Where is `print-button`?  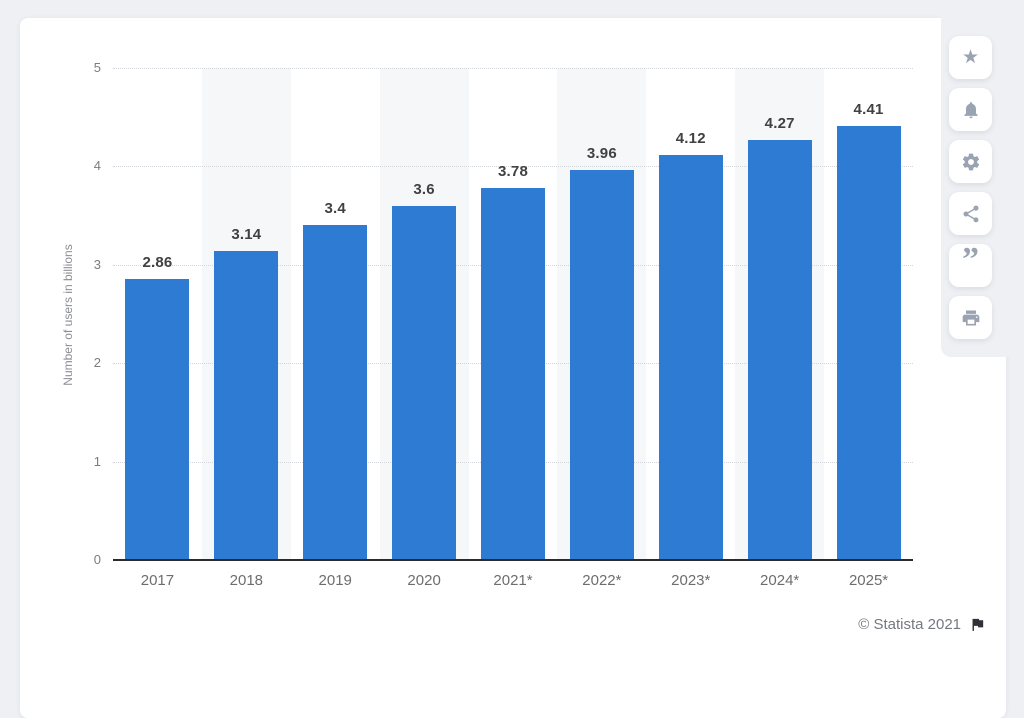 print-button is located at coordinates (970, 317).